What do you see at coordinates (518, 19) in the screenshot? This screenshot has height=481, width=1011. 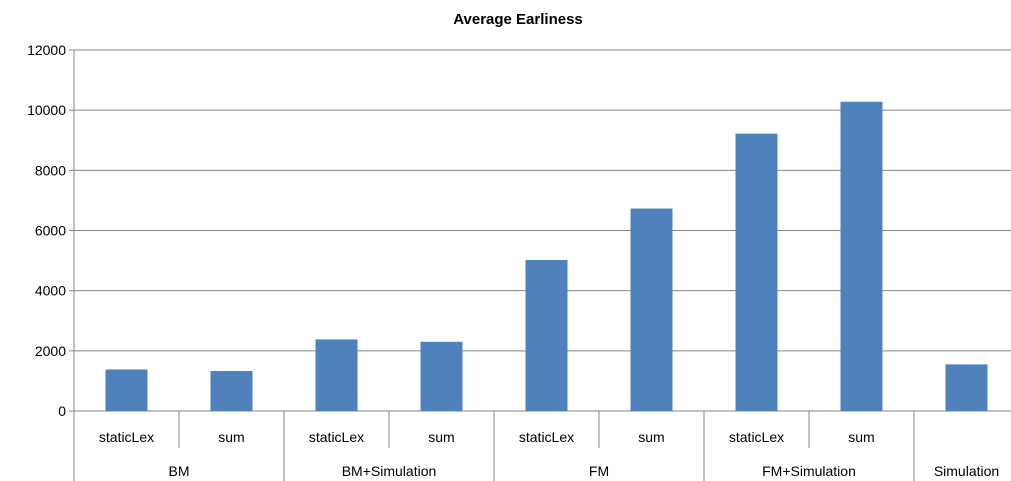 I see `chart-title: Average Earliness` at bounding box center [518, 19].